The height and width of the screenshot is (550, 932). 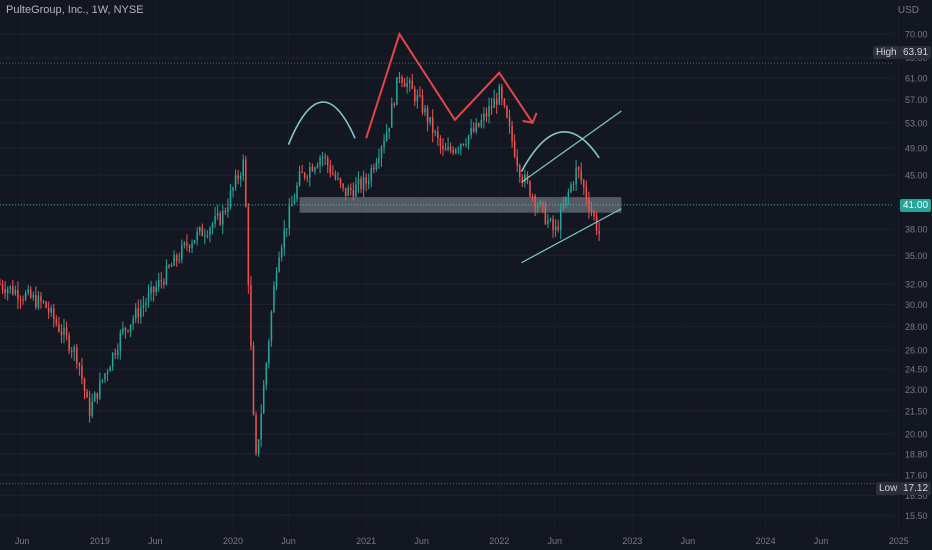 I want to click on y-tick-label: 57.00, so click(x=916, y=100).